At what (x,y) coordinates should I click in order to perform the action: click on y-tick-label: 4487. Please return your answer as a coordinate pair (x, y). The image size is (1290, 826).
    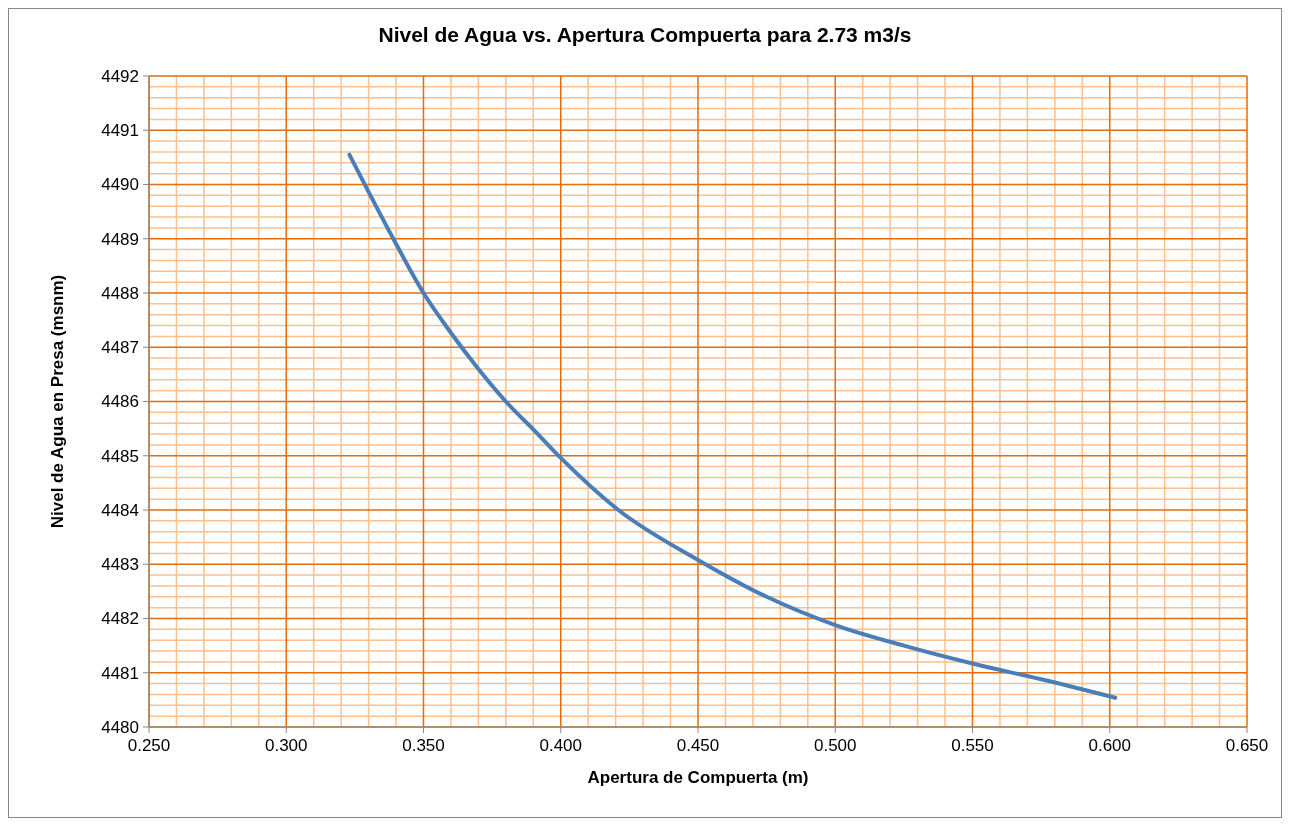
    Looking at the image, I should click on (120, 348).